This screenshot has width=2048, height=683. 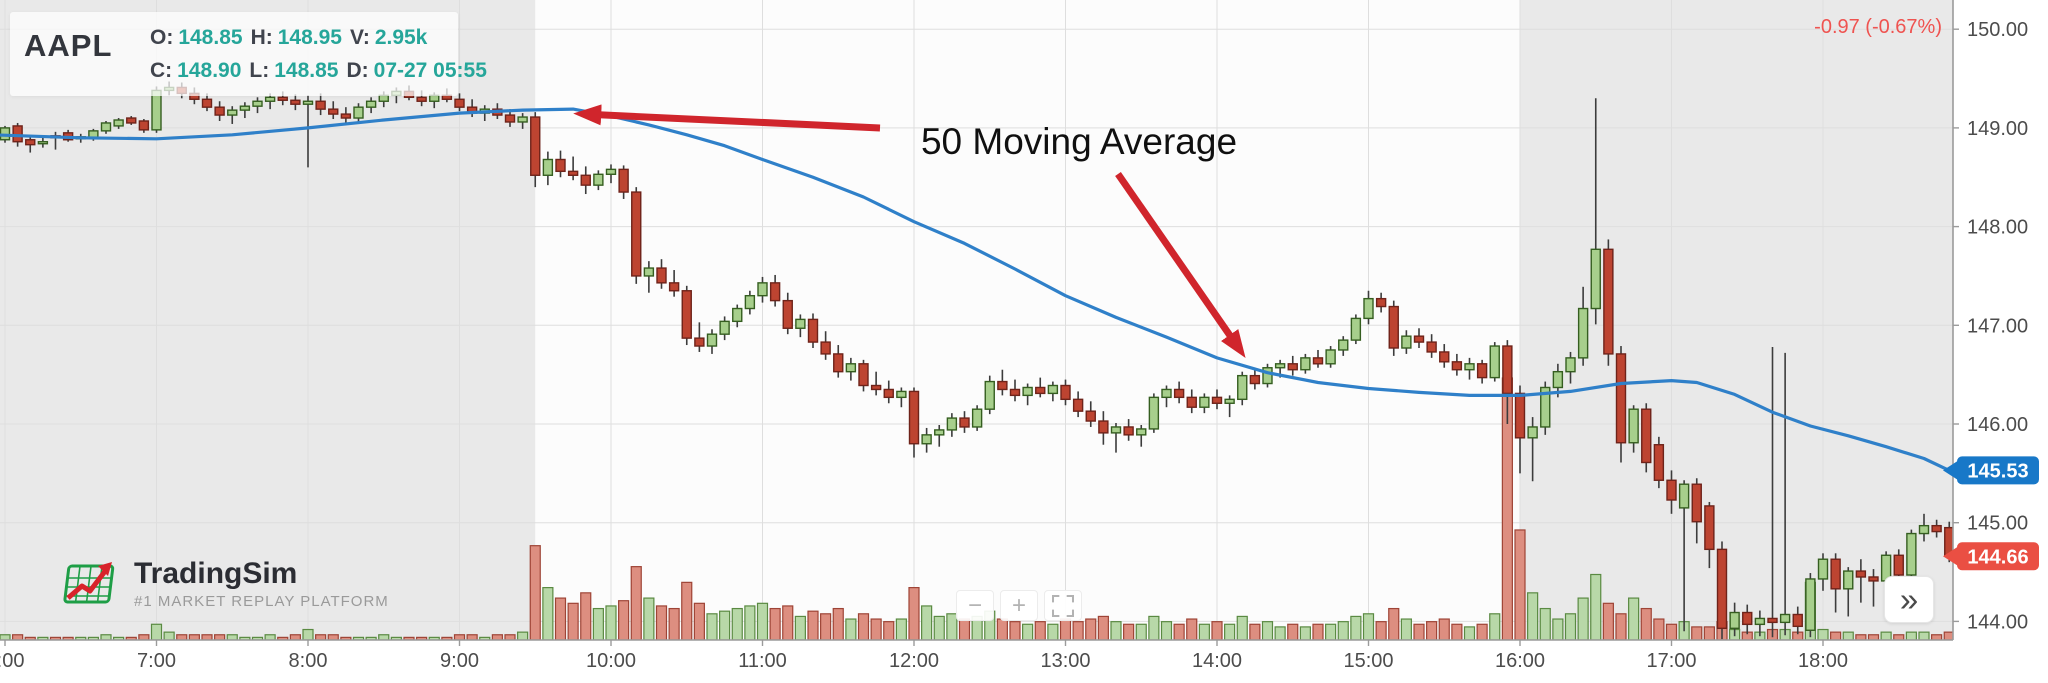 I want to click on price-axis-label: 148.00, so click(x=1997, y=228).